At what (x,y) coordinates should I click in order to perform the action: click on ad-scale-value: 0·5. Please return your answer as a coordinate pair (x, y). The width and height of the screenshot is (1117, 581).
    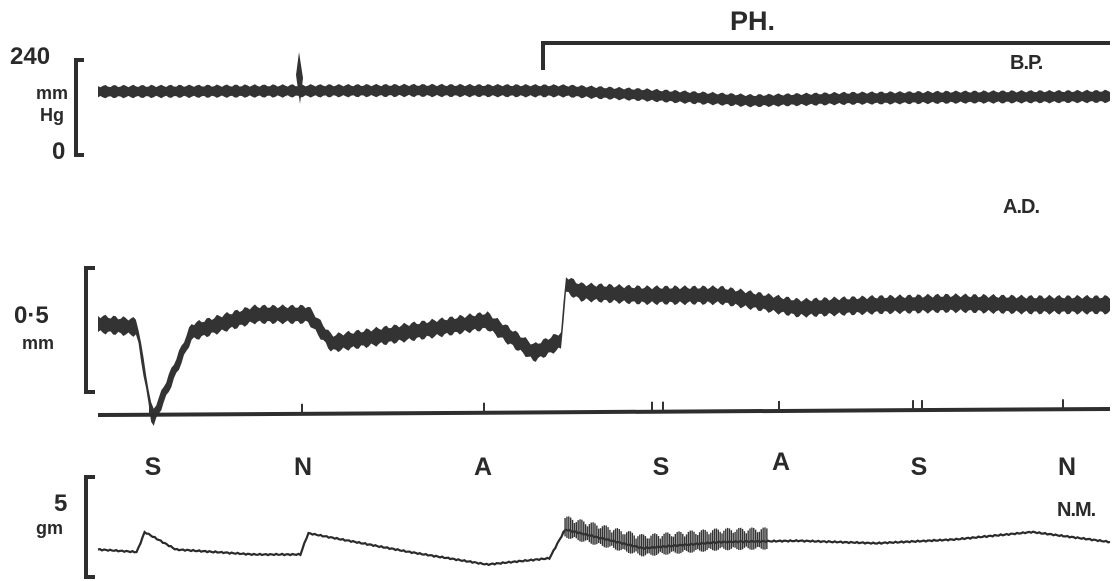
    Looking at the image, I should click on (31, 315).